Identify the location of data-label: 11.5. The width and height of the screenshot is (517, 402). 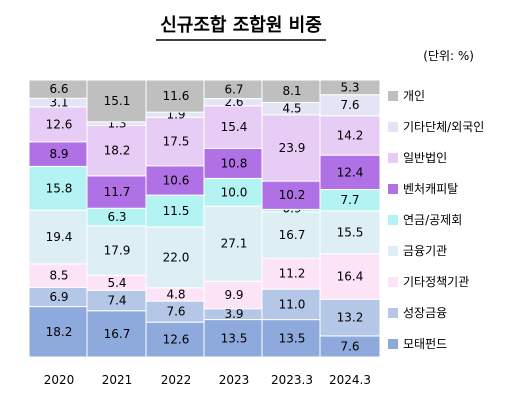
(176, 211).